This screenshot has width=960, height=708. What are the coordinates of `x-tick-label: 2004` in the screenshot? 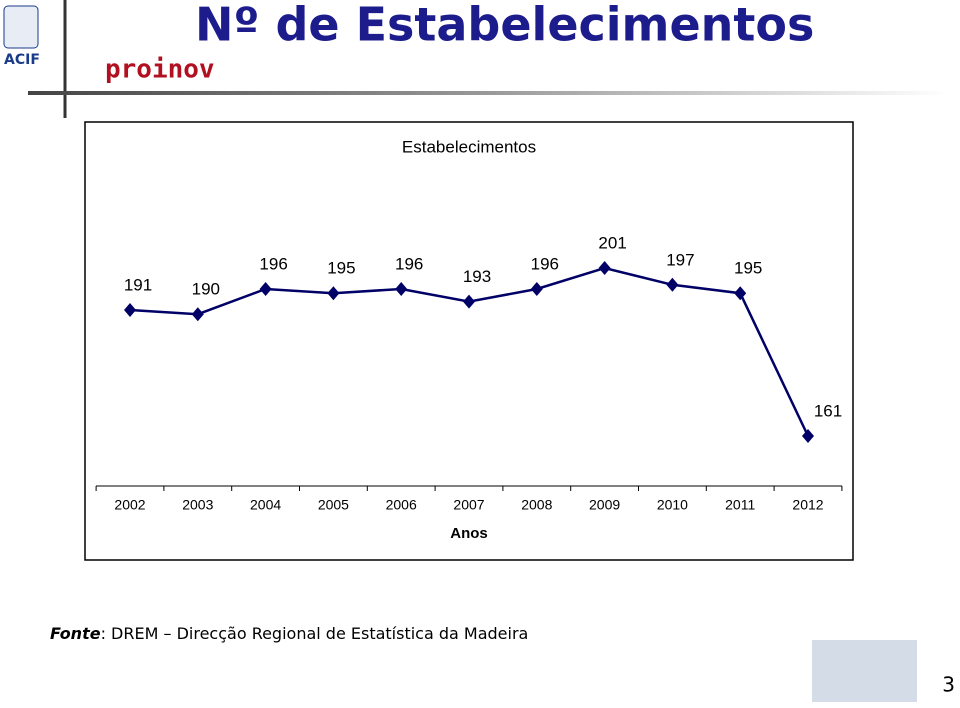 It's located at (265, 505).